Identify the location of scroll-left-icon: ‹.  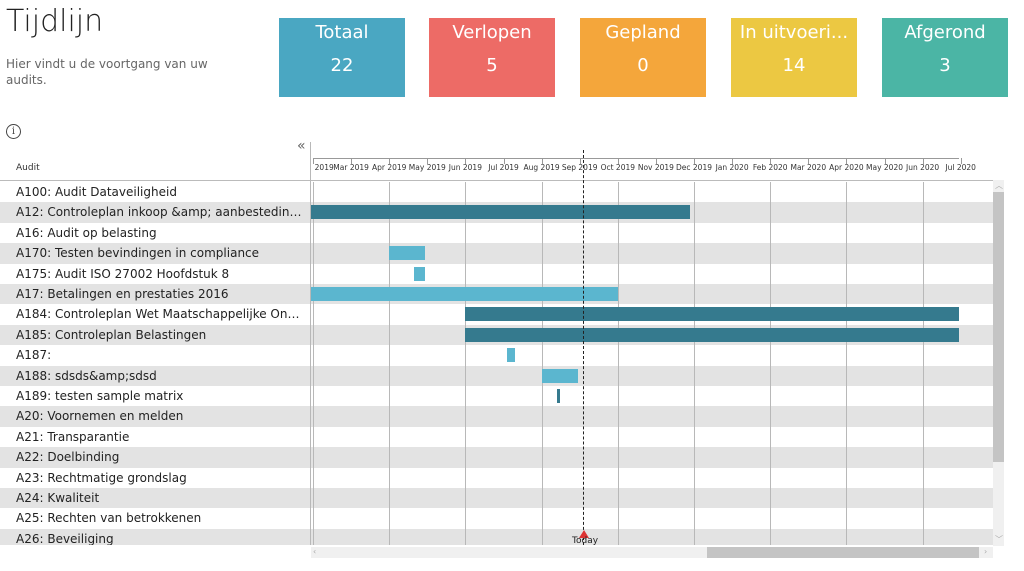
(315, 551).